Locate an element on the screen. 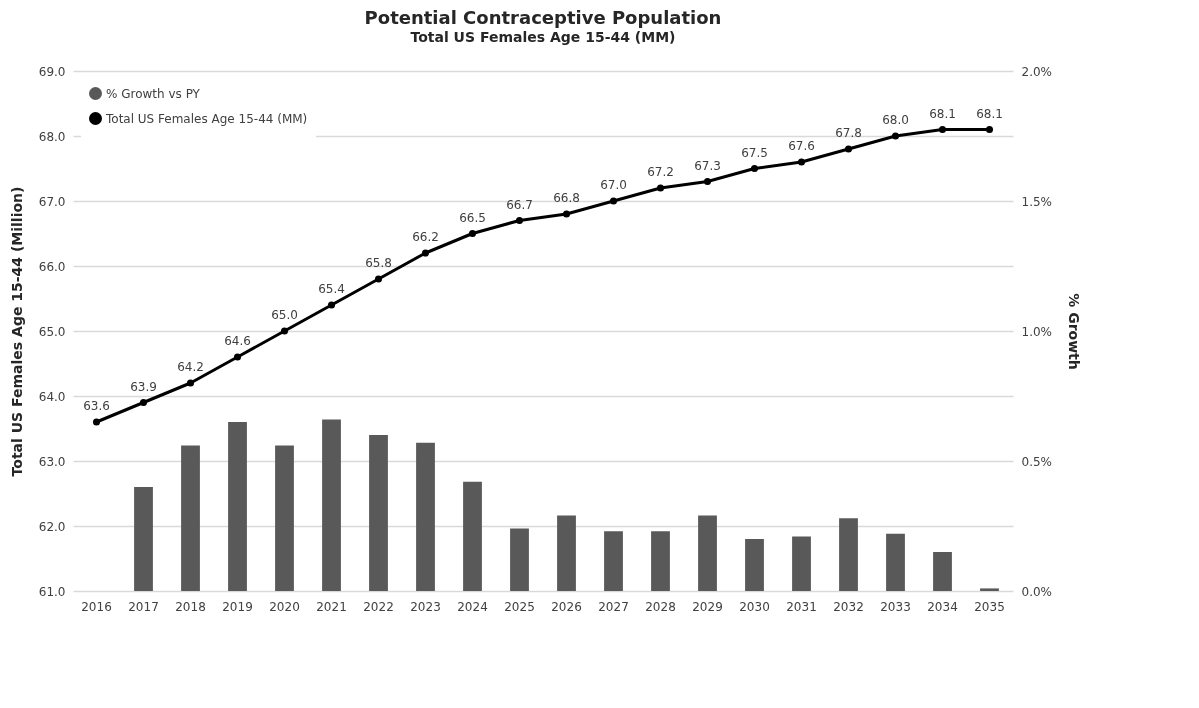 Image resolution: width=1199 pixels, height=708 pixels. x-tick-label: 2024 is located at coordinates (472, 606).